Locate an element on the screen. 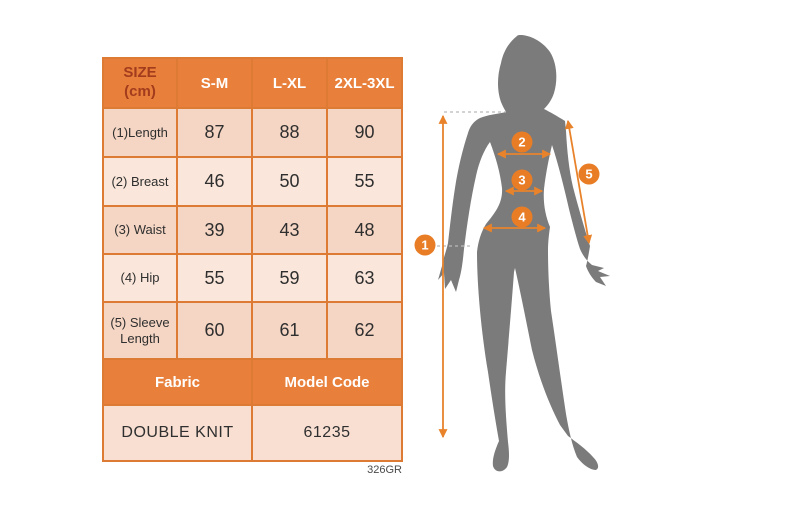 This screenshot has height=514, width=800. svg-text: 5 is located at coordinates (588, 174).